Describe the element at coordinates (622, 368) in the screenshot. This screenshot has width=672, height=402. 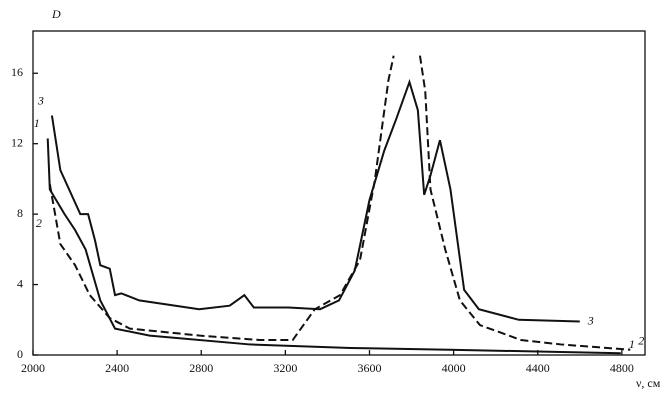
I see `x-tick-label: 4800` at that location.